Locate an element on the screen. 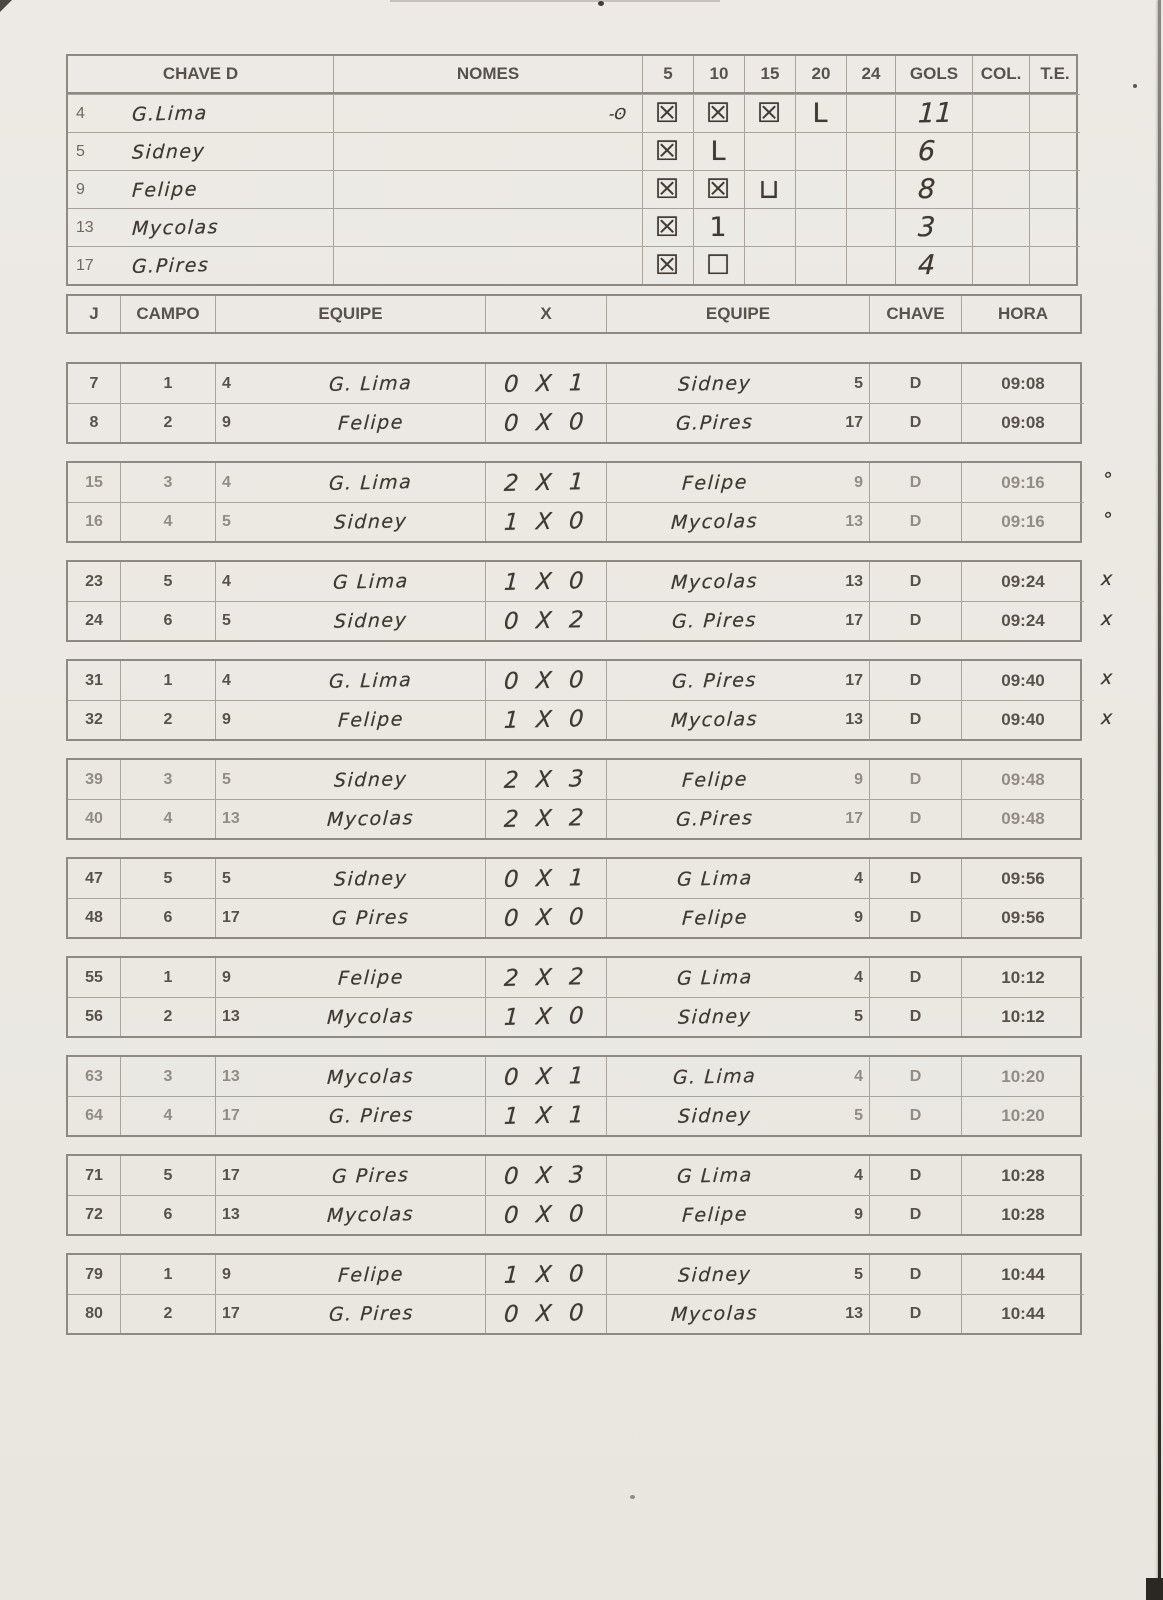 This screenshot has height=1600, width=1163. team2-number: 17 is located at coordinates (845, 818).